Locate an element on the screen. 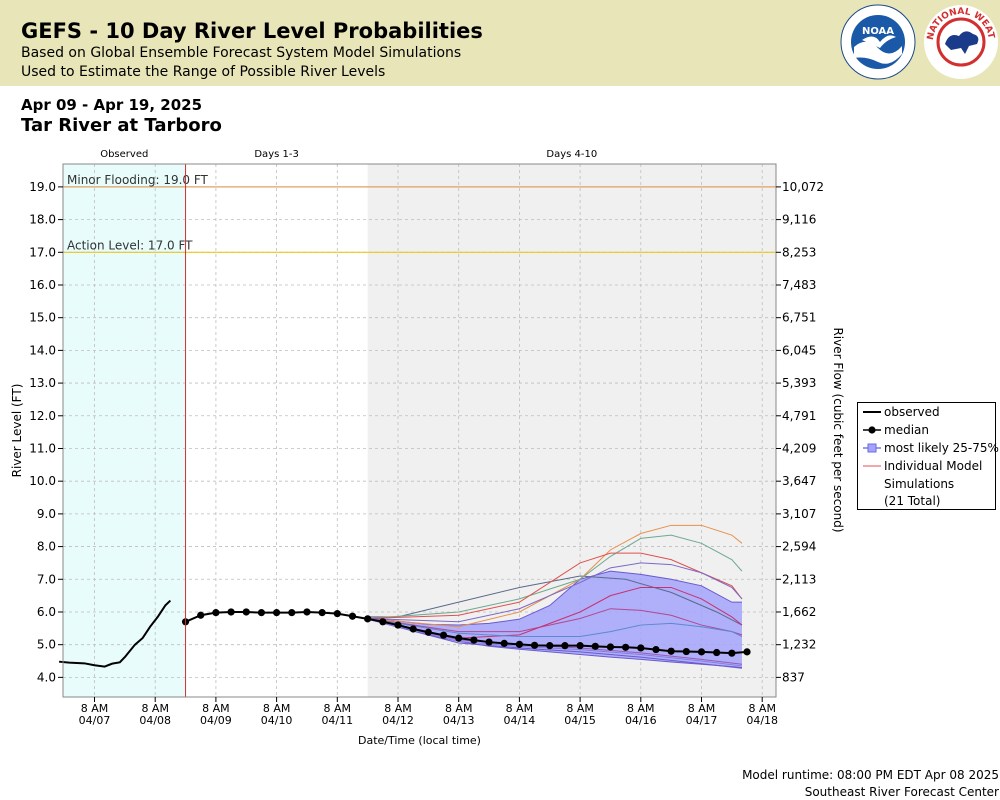 This screenshot has height=800, width=1000. y-right-tick-label: 4,791 is located at coordinates (799, 416).